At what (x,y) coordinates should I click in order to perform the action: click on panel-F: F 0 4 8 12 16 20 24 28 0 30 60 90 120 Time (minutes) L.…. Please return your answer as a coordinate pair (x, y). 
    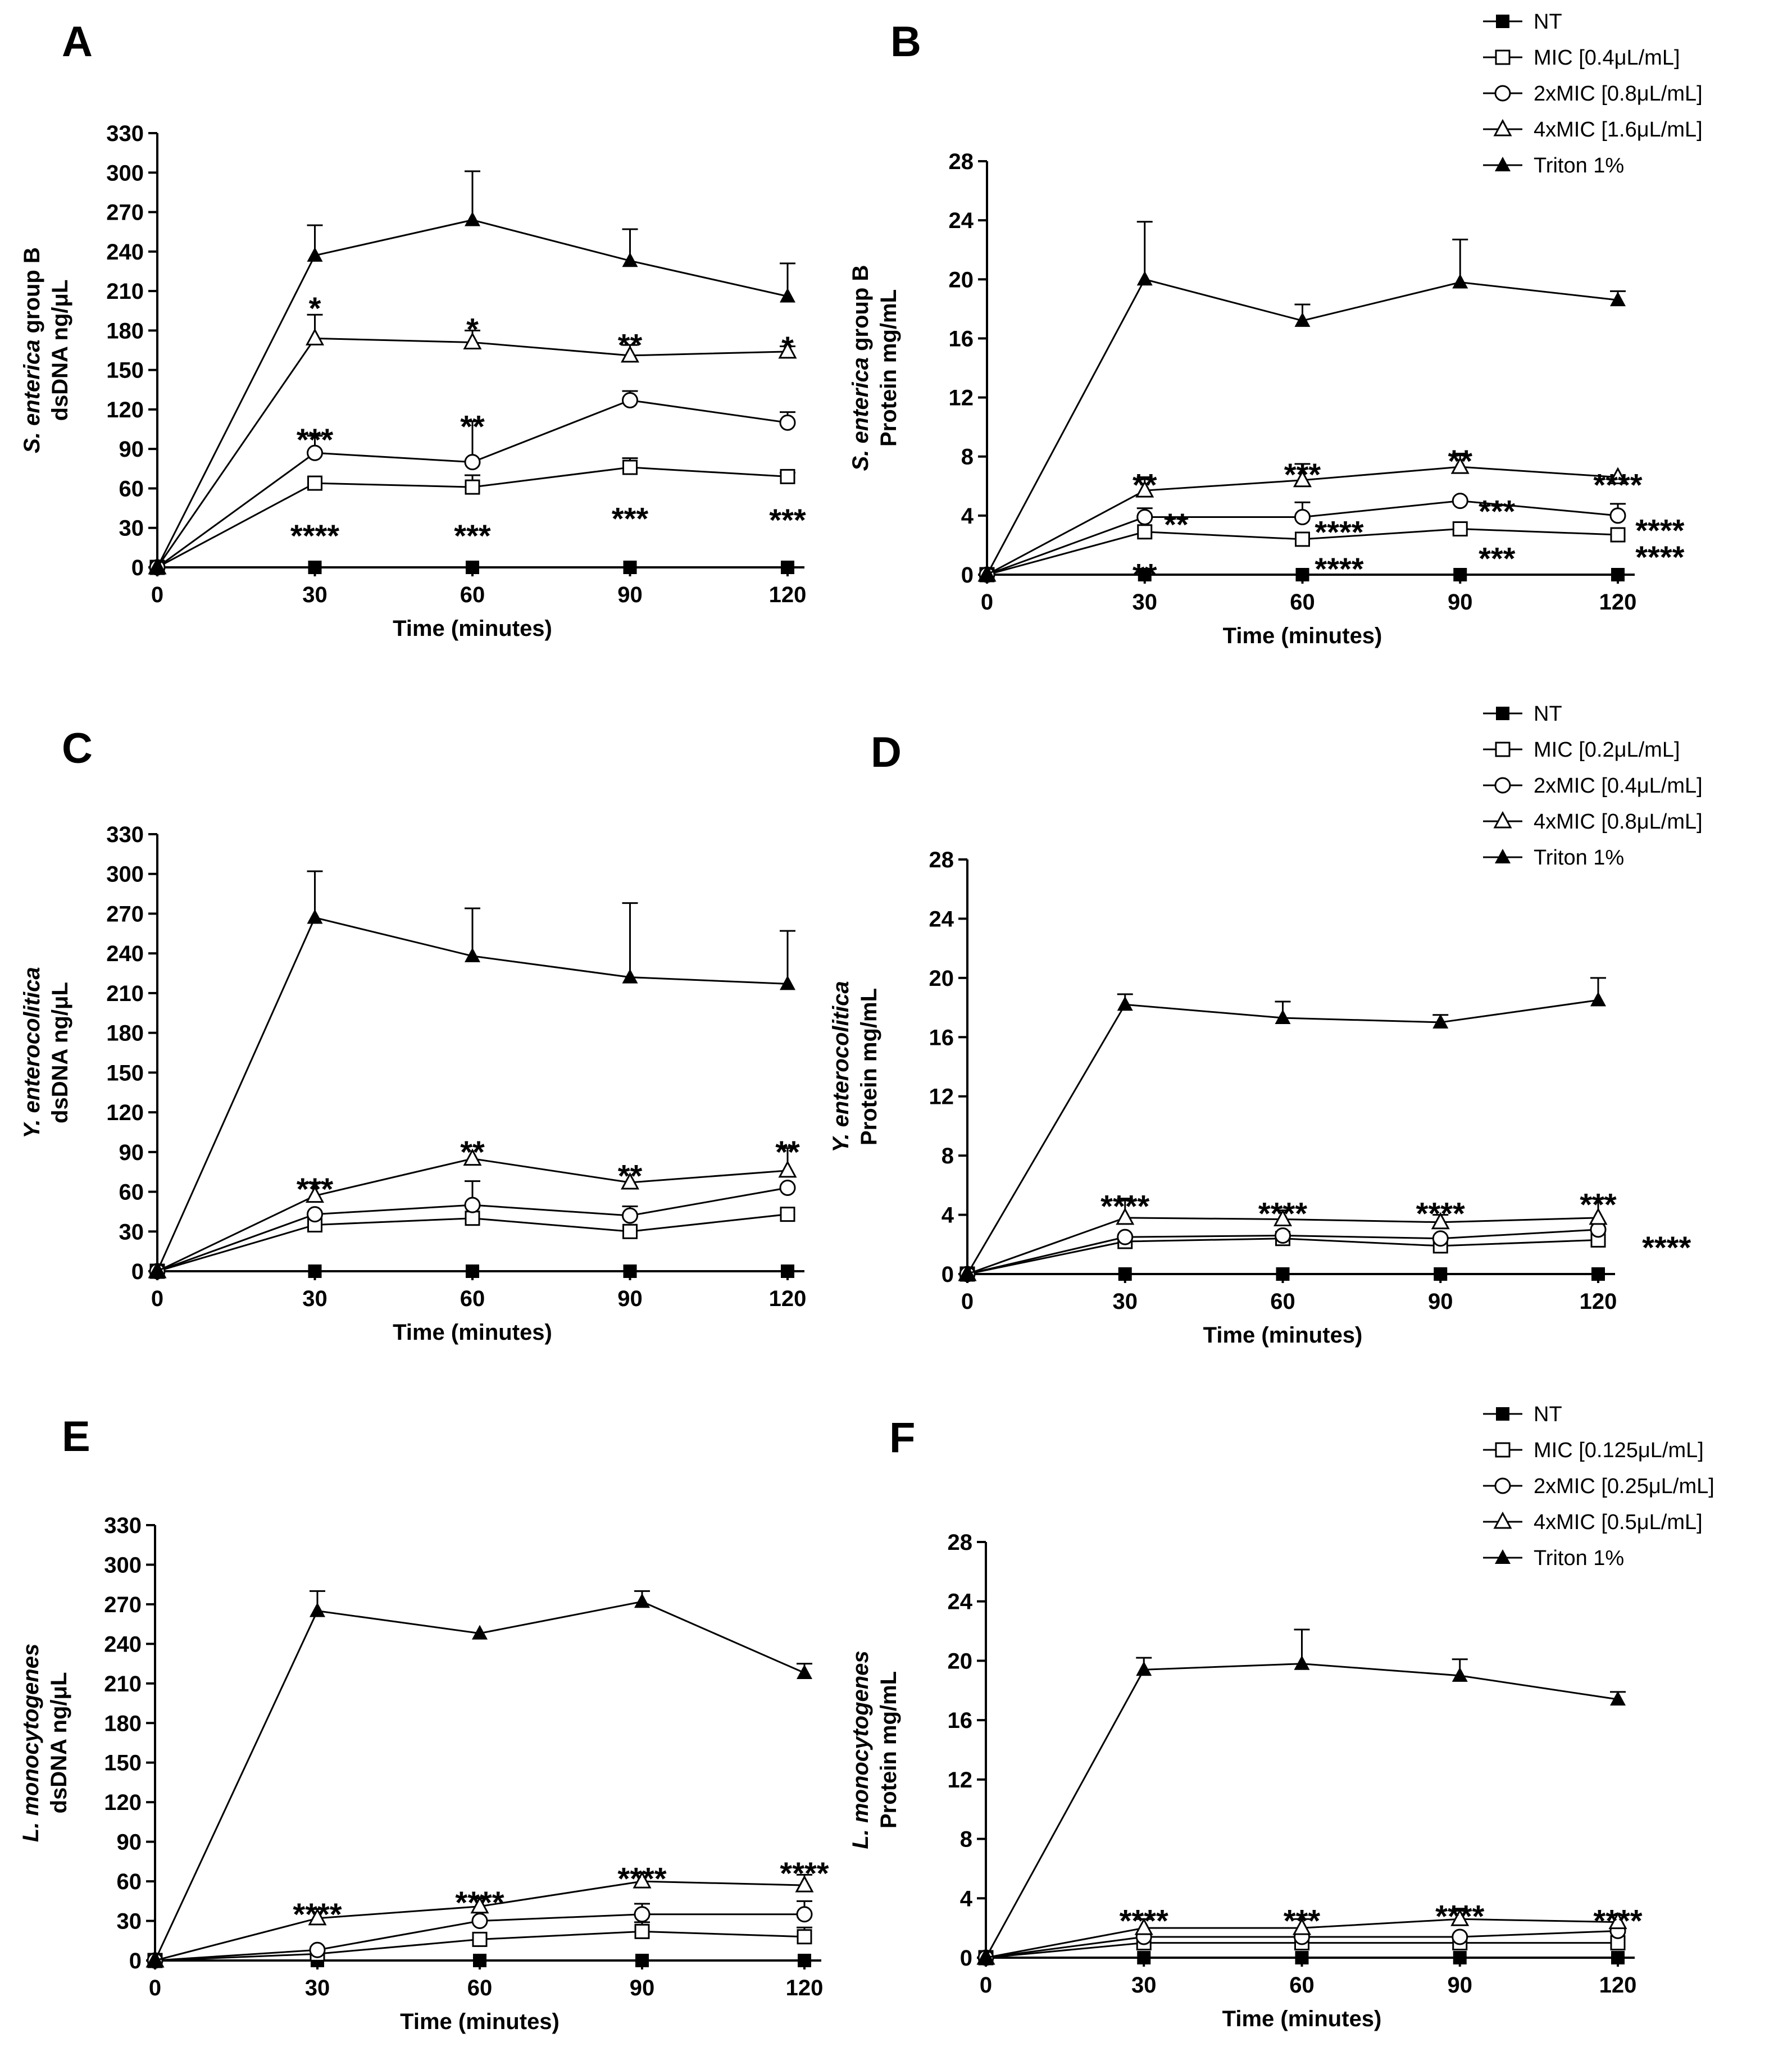
    Looking at the image, I should click on (1245, 1722).